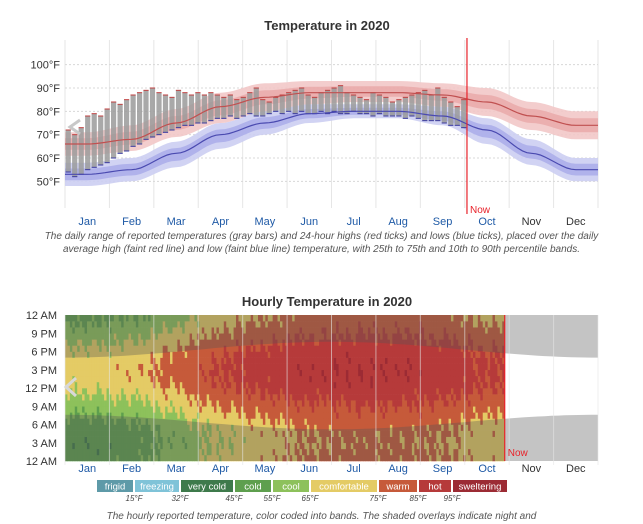  Describe the element at coordinates (397, 487) in the screenshot. I see `legend-label: warm` at that location.